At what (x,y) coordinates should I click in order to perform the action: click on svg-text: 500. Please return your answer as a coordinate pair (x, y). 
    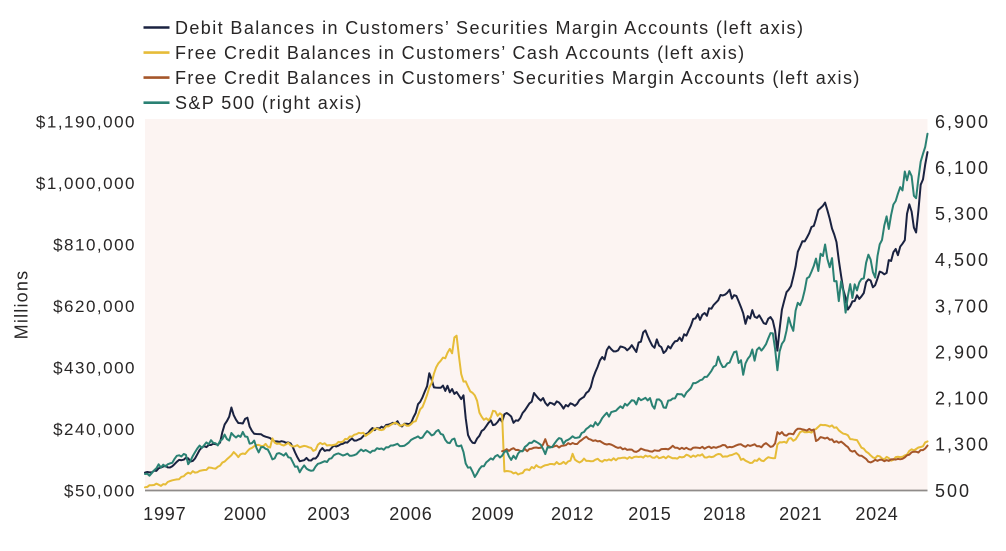
    Looking at the image, I should click on (953, 491).